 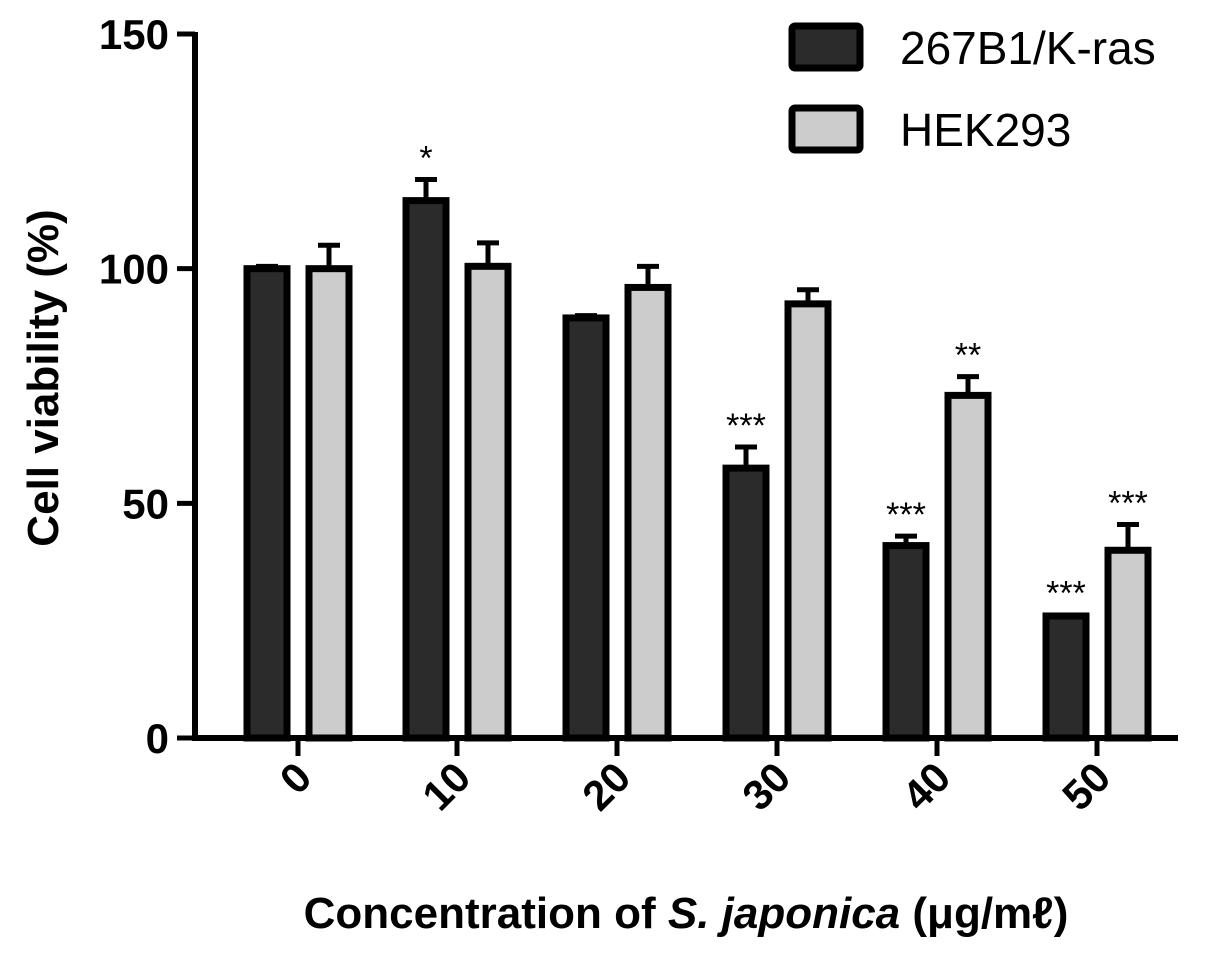 I want to click on x-tick-label: 30, so click(x=766, y=786).